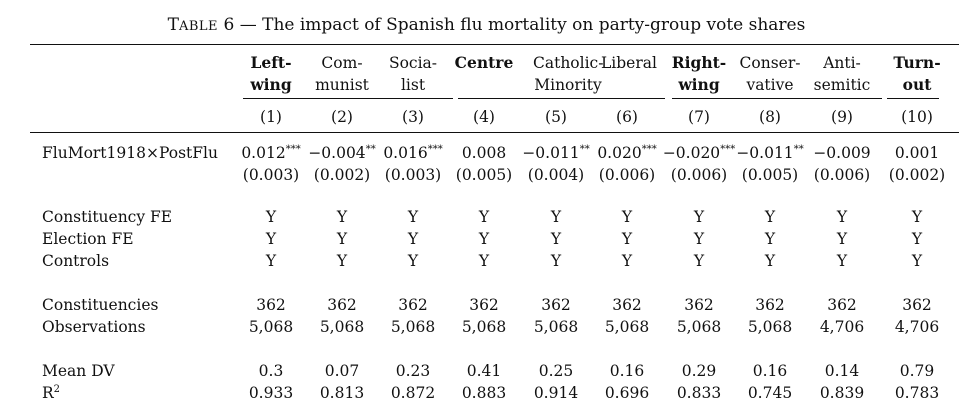 This screenshot has width=973, height=409. What do you see at coordinates (342, 152) in the screenshot?
I see `coef-col-2: −0.004**` at bounding box center [342, 152].